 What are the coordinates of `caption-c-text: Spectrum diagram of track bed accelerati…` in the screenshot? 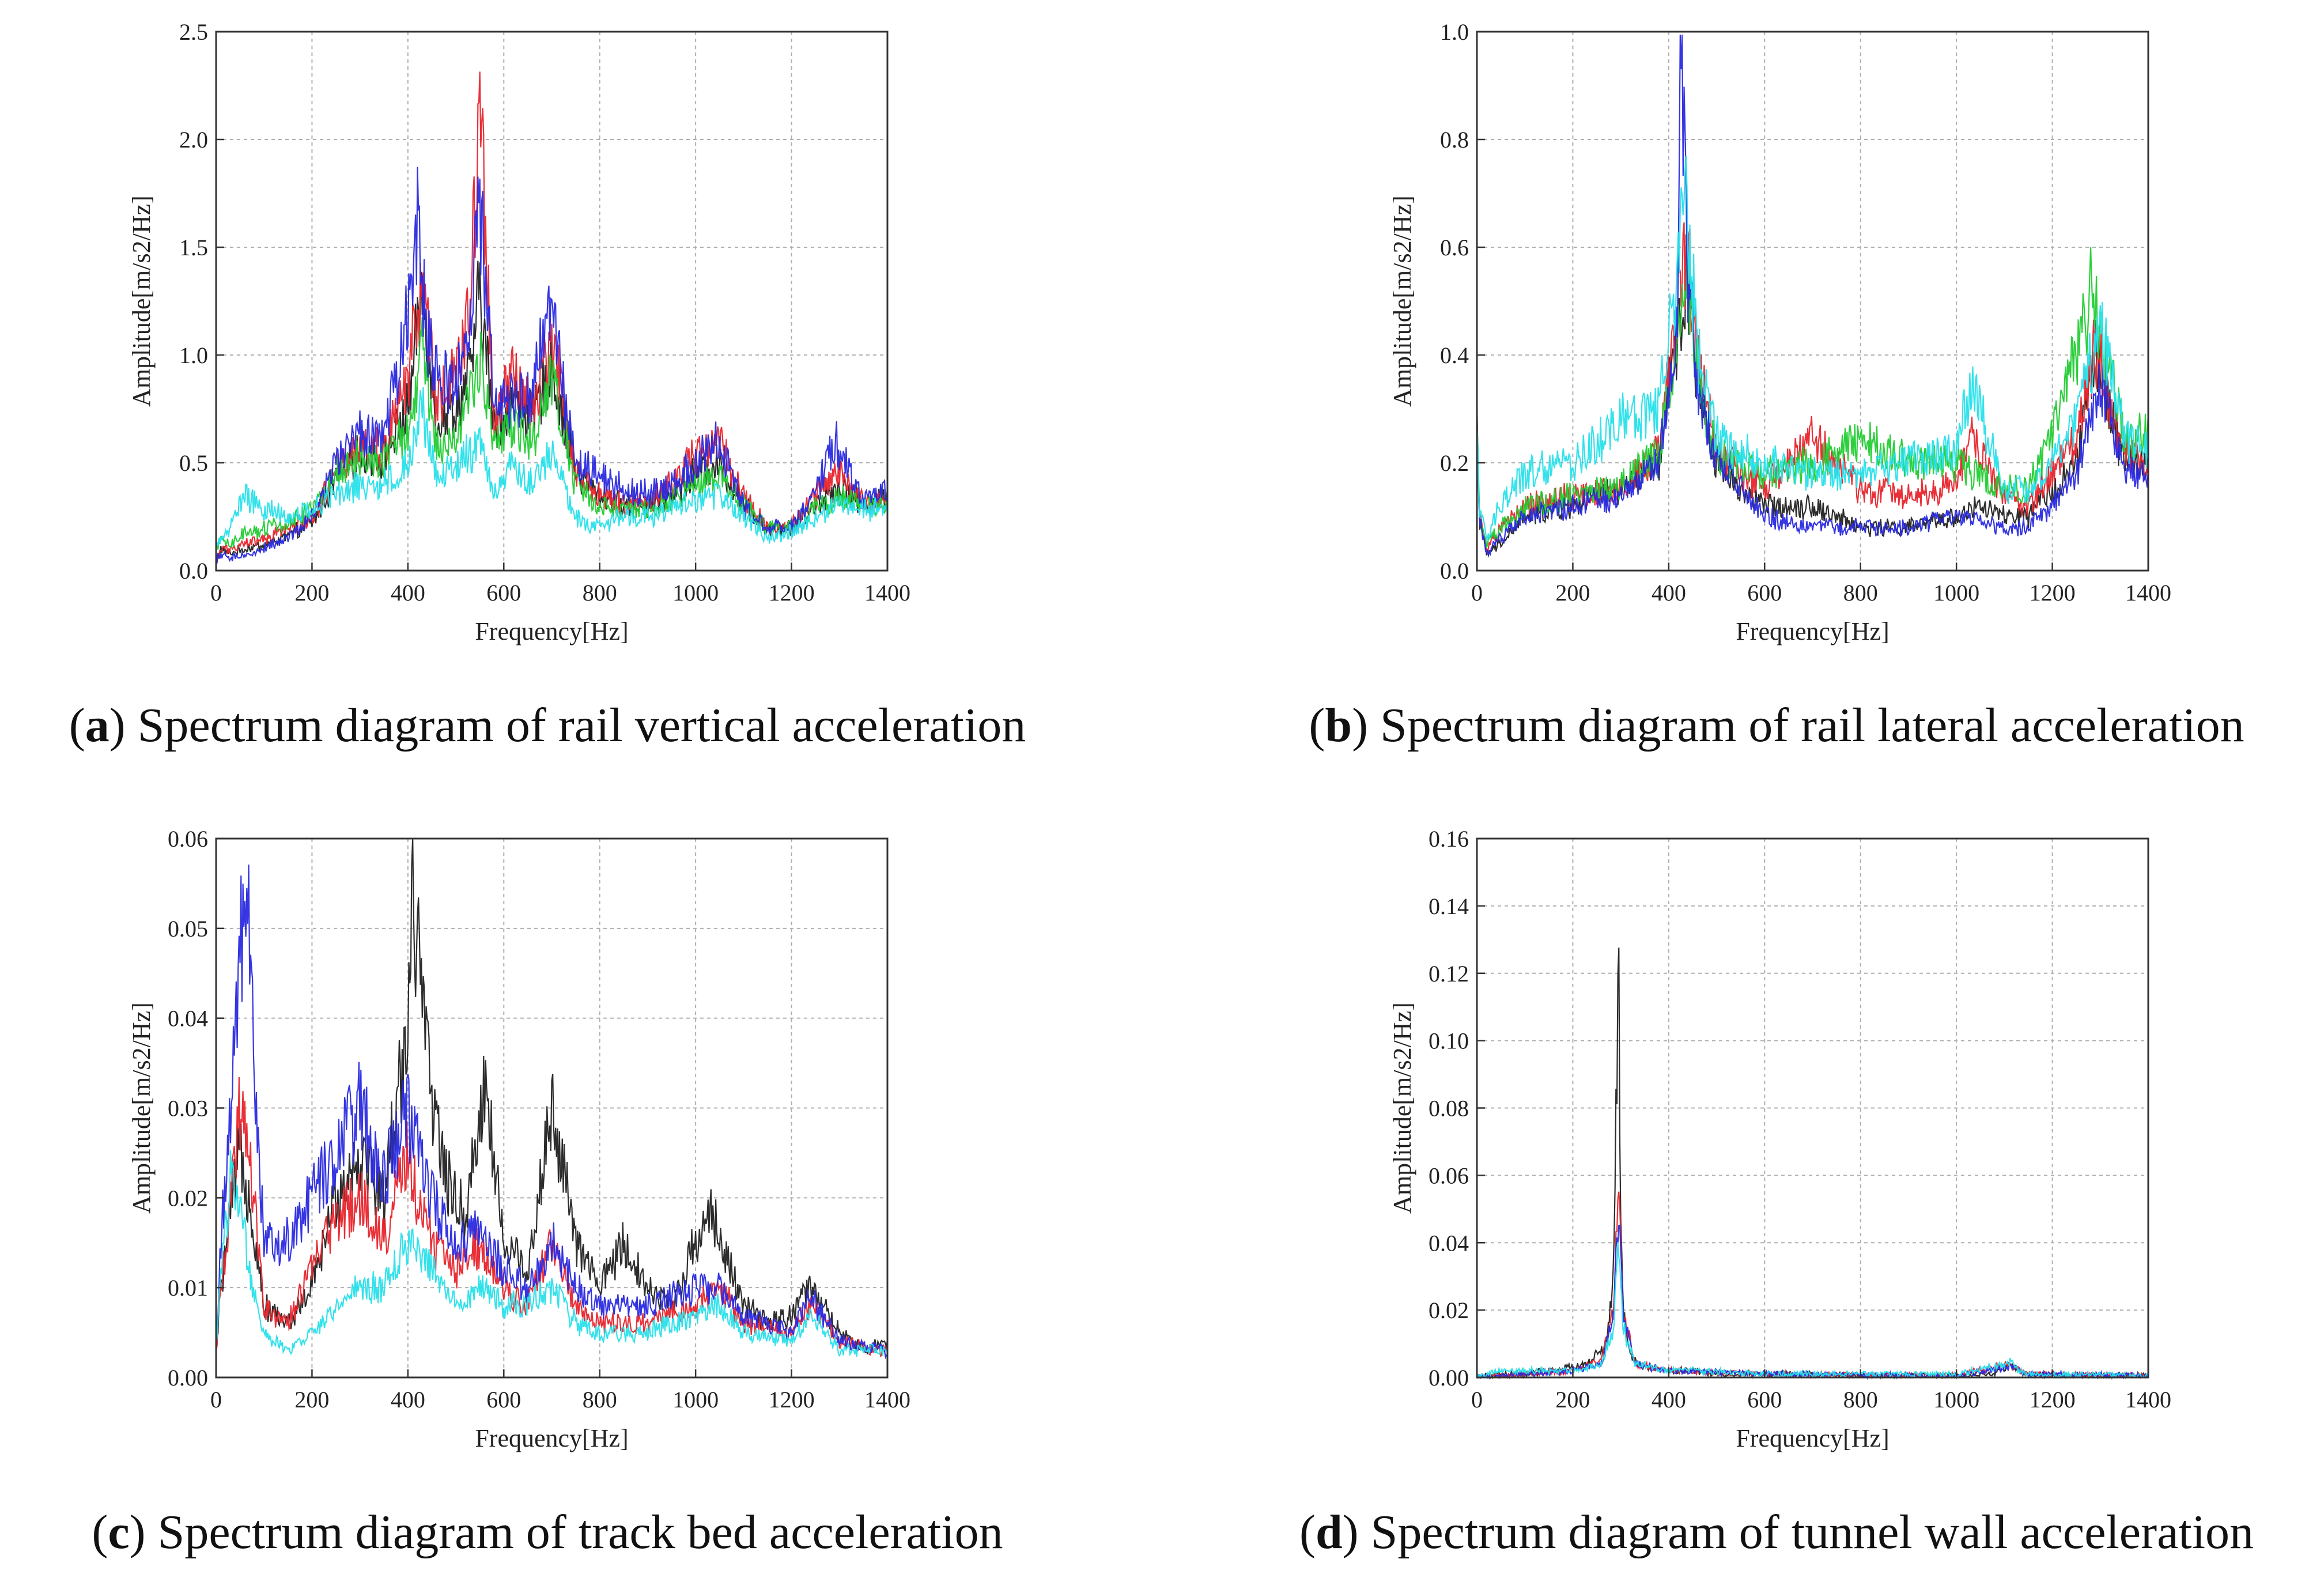 It's located at (574, 1532).